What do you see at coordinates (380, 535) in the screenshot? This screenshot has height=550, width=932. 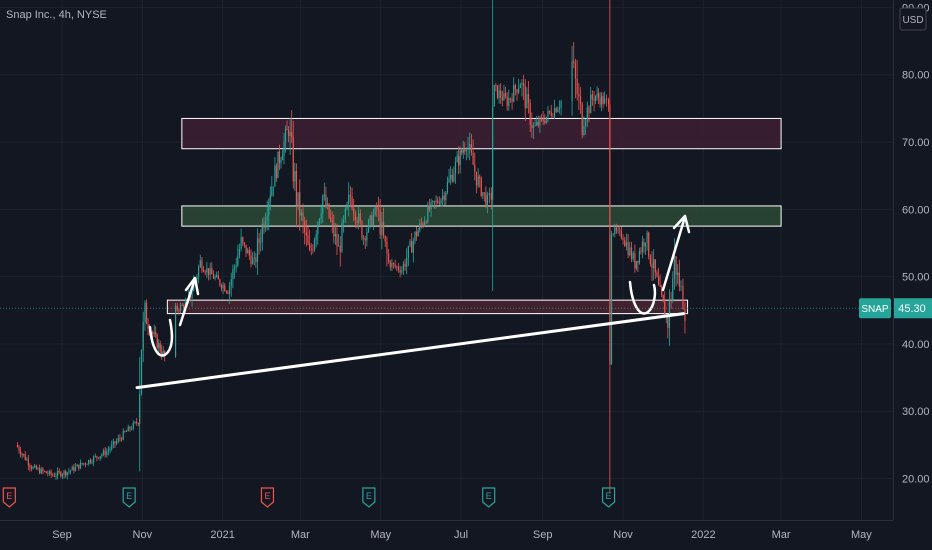 I see `time-tick: May` at bounding box center [380, 535].